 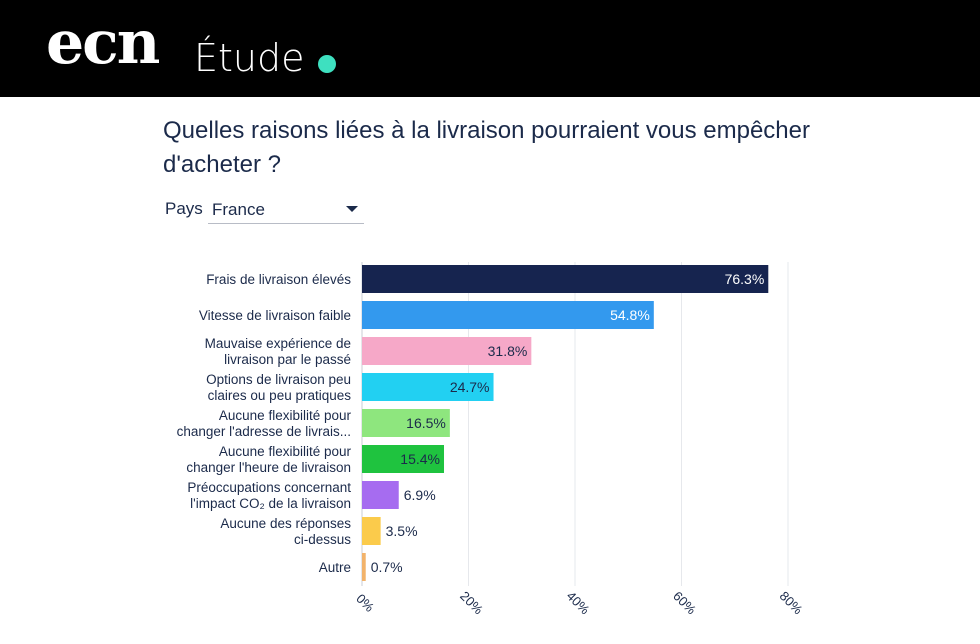 I want to click on x-tick-label: 0%, so click(x=365, y=603).